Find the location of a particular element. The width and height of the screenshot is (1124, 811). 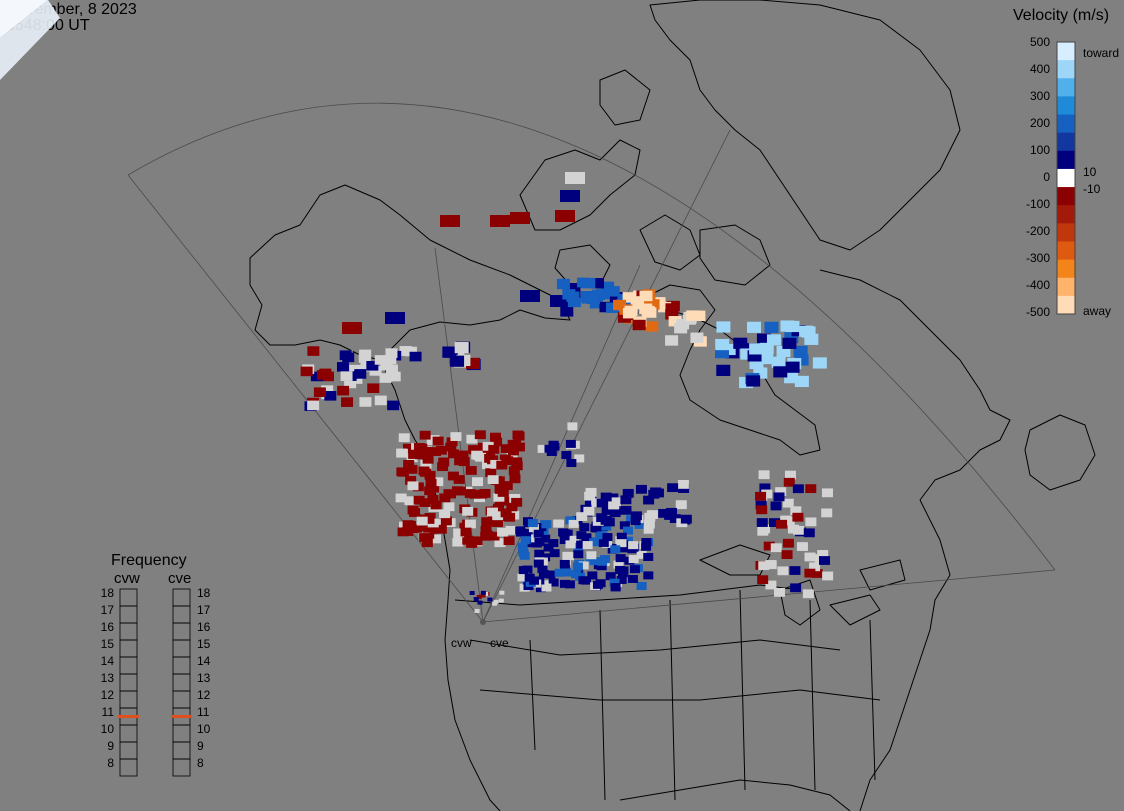

radar-site-label-cve: cve is located at coordinates (499, 643).